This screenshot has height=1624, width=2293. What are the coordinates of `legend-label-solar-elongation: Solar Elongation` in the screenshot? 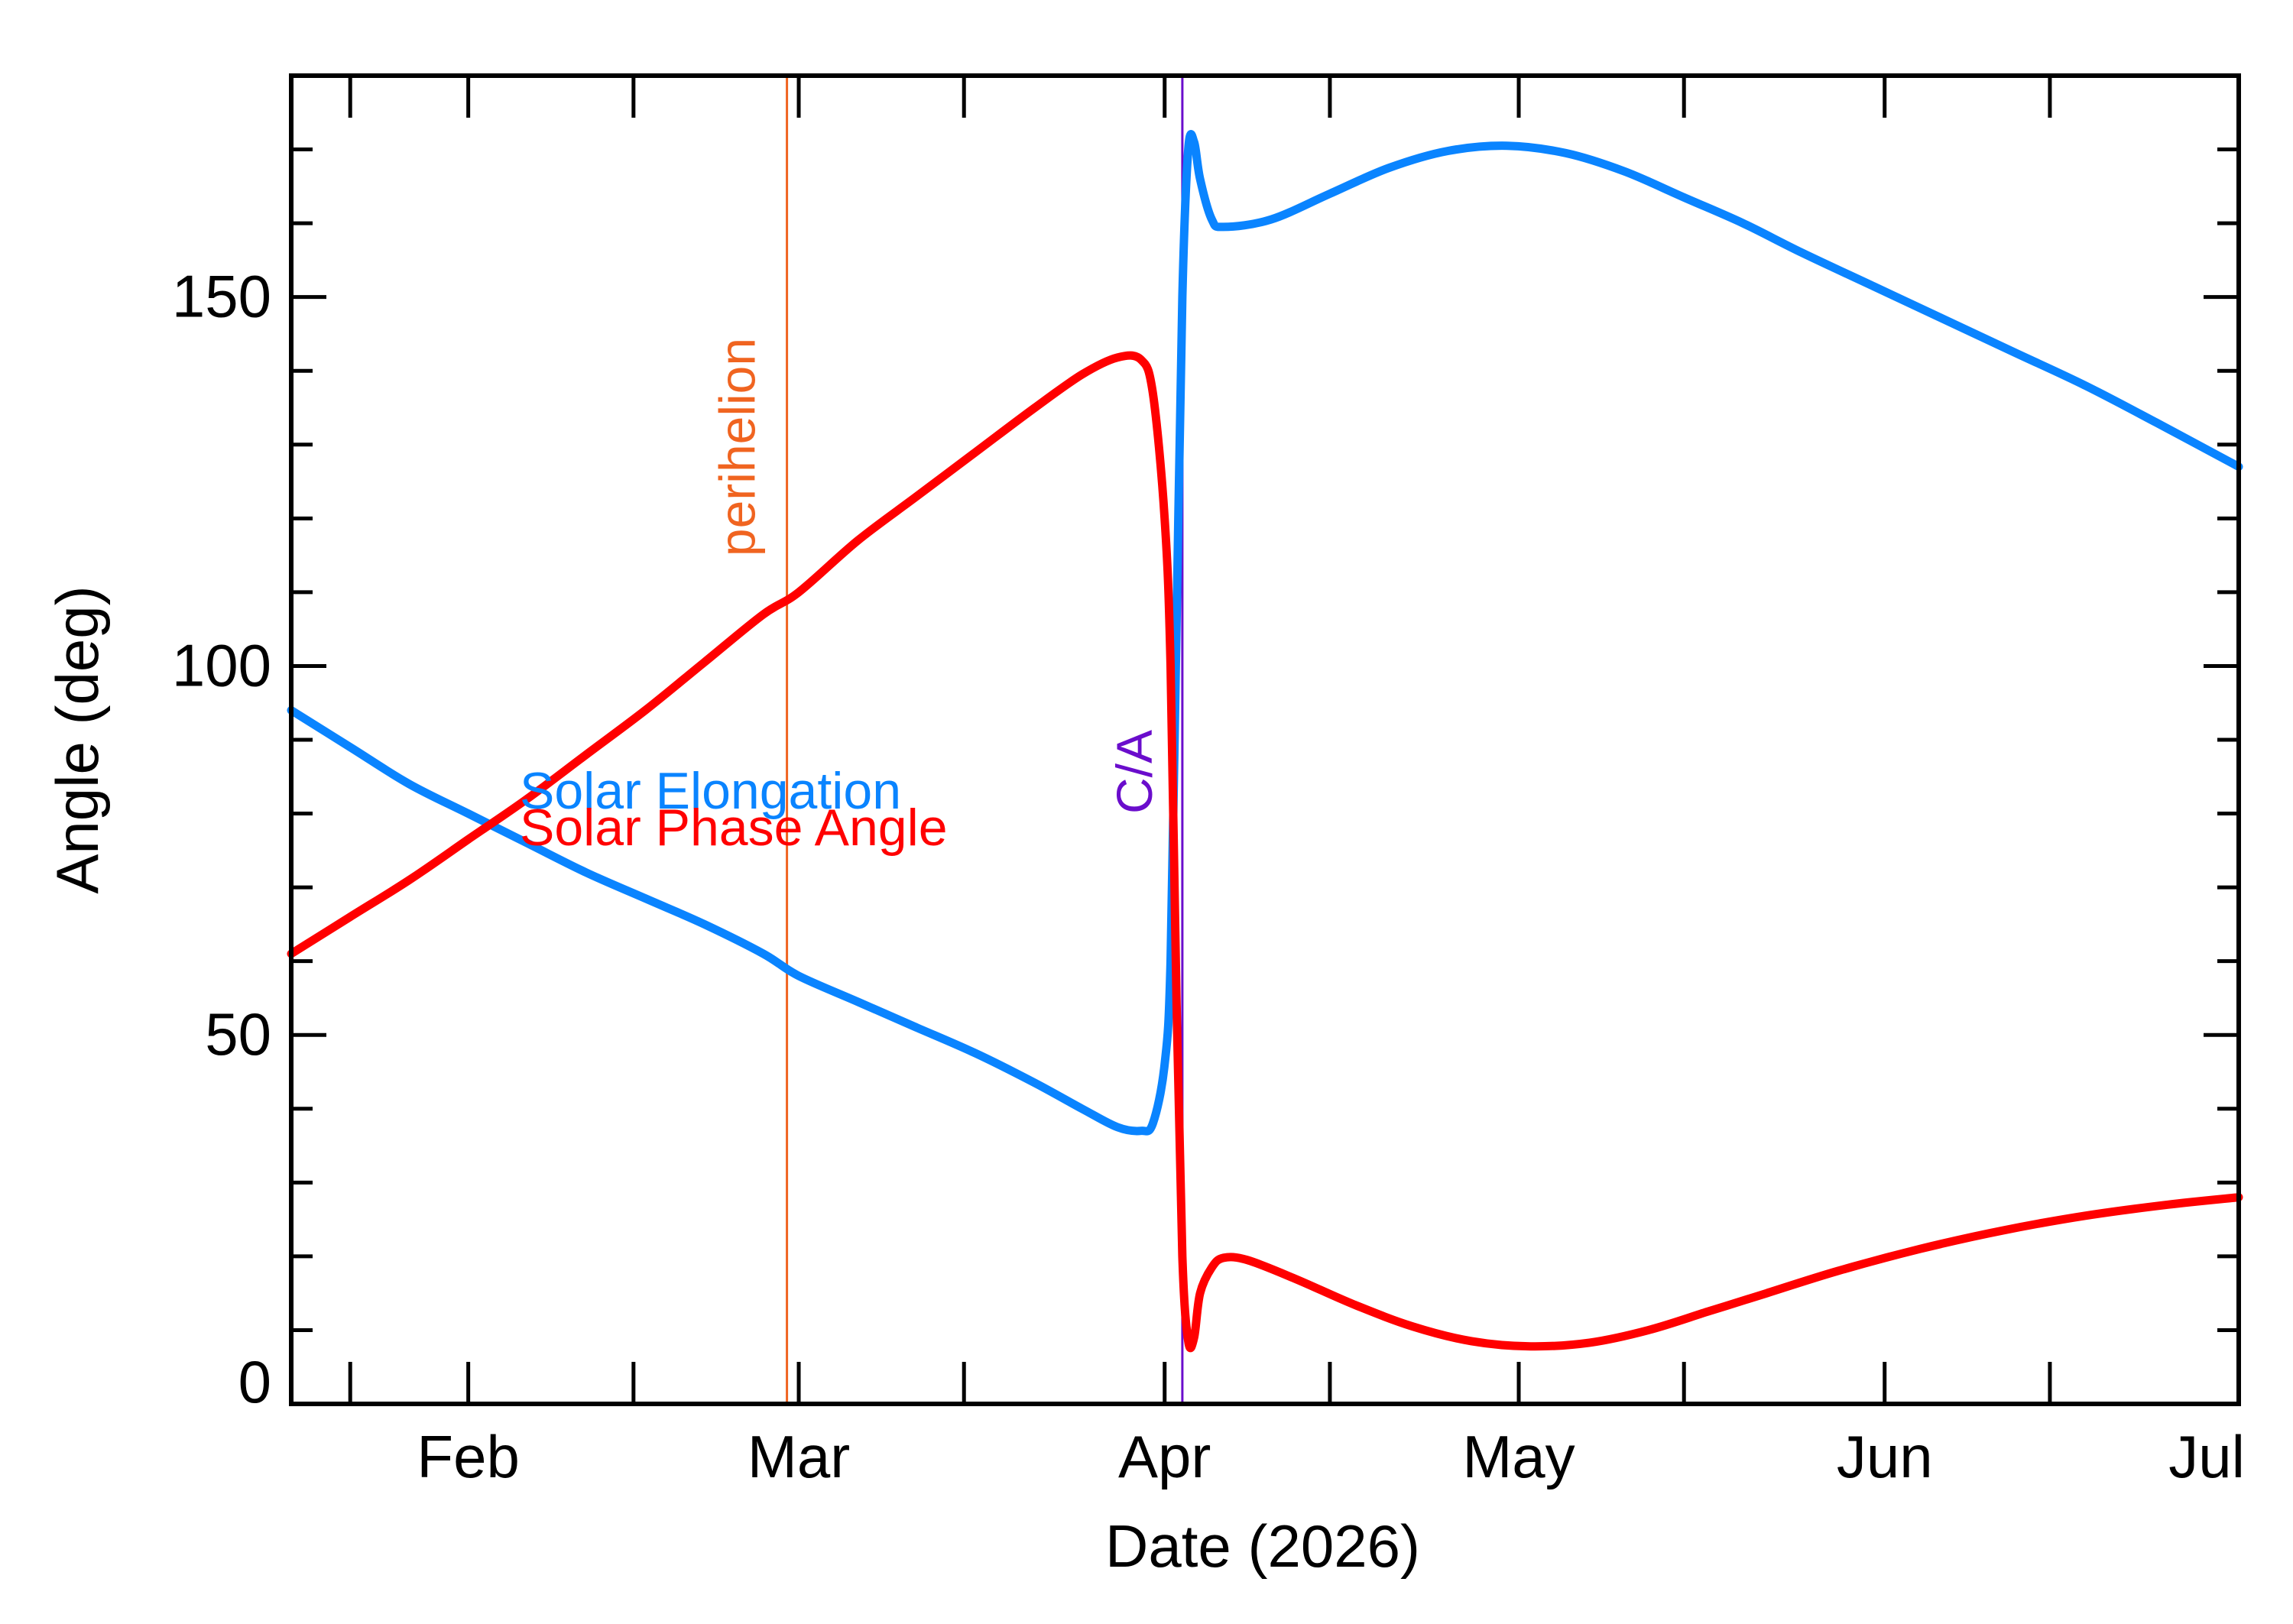 It's located at (710, 791).